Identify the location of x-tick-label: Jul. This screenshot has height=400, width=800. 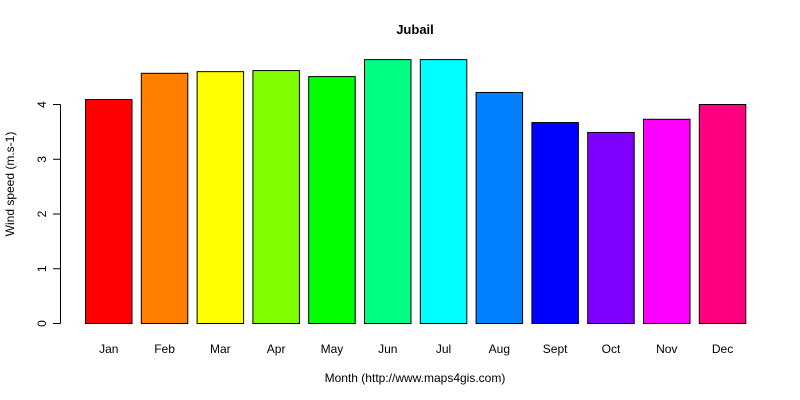
(443, 349).